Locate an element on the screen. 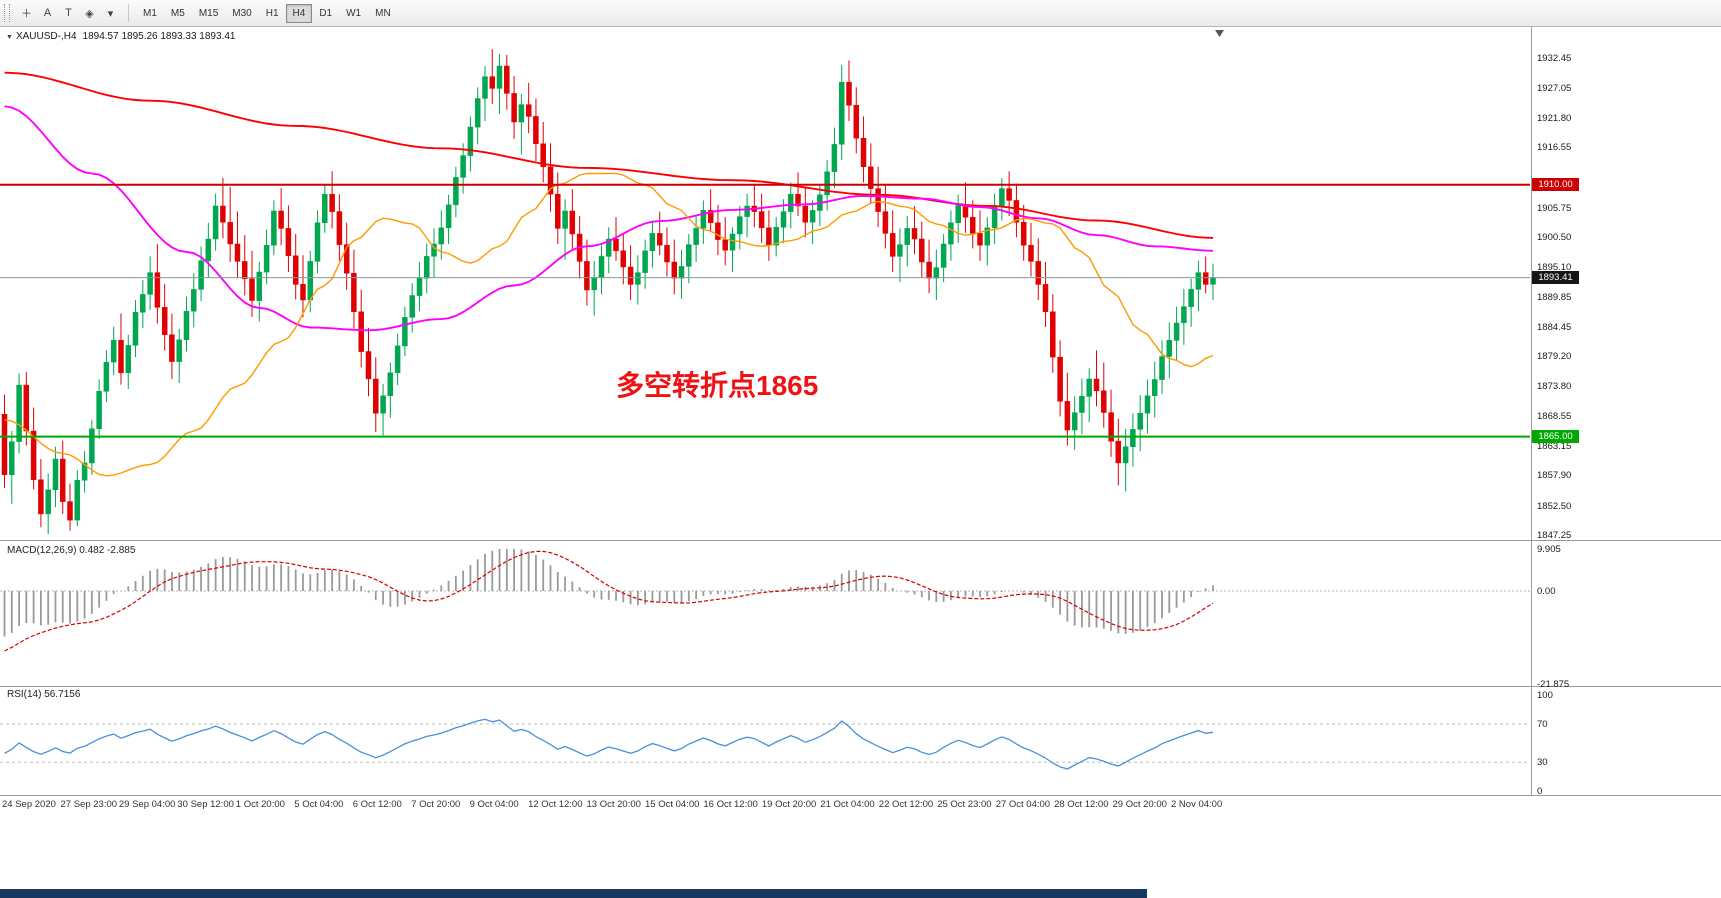  text-label-tool-button: T is located at coordinates (68, 13).